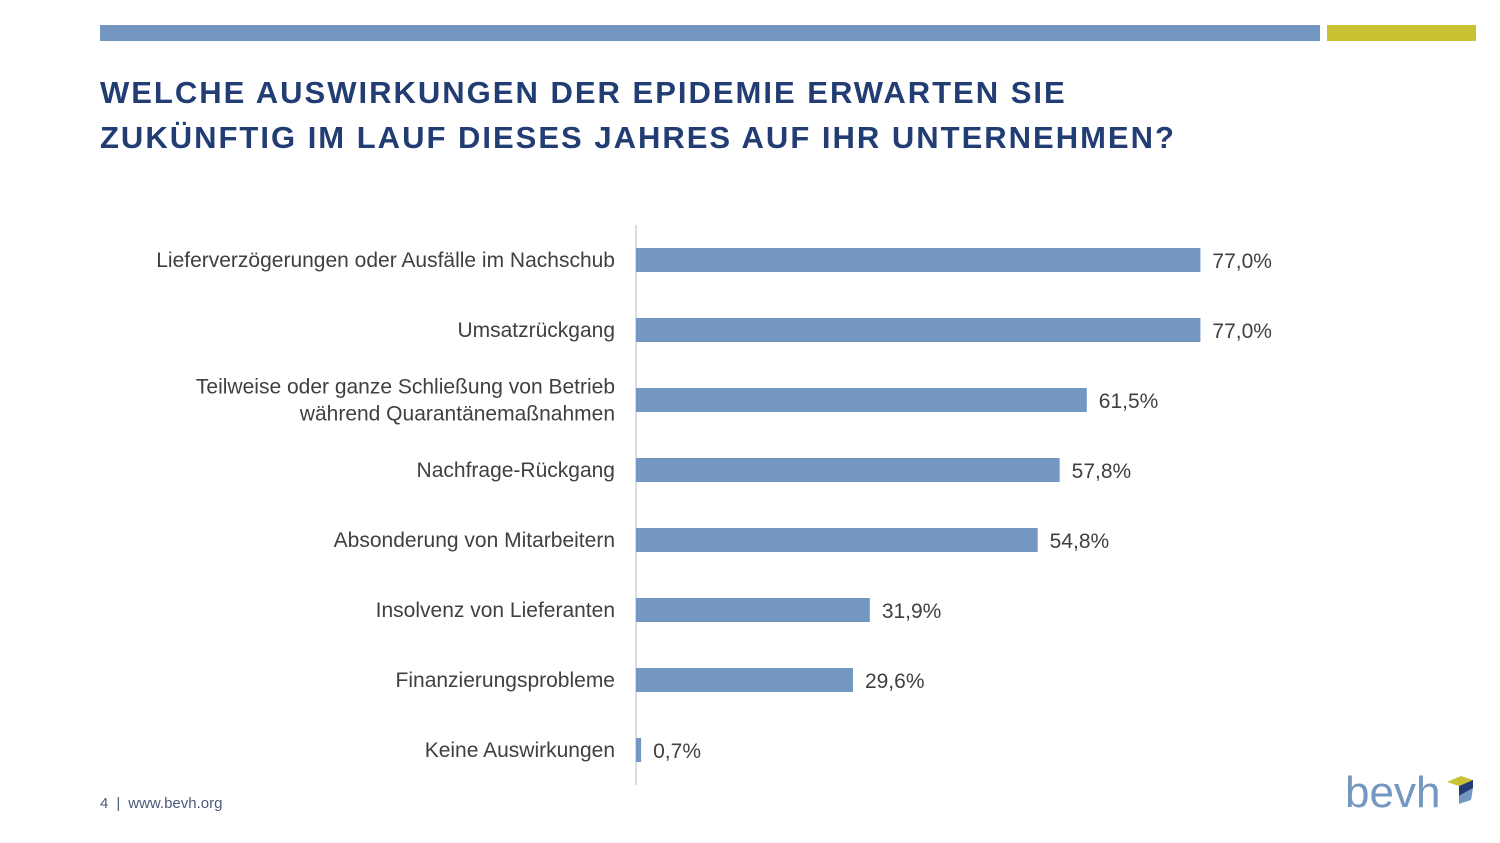 The height and width of the screenshot is (843, 1500). I want to click on value-label-2: 61,5%, so click(1129, 401).